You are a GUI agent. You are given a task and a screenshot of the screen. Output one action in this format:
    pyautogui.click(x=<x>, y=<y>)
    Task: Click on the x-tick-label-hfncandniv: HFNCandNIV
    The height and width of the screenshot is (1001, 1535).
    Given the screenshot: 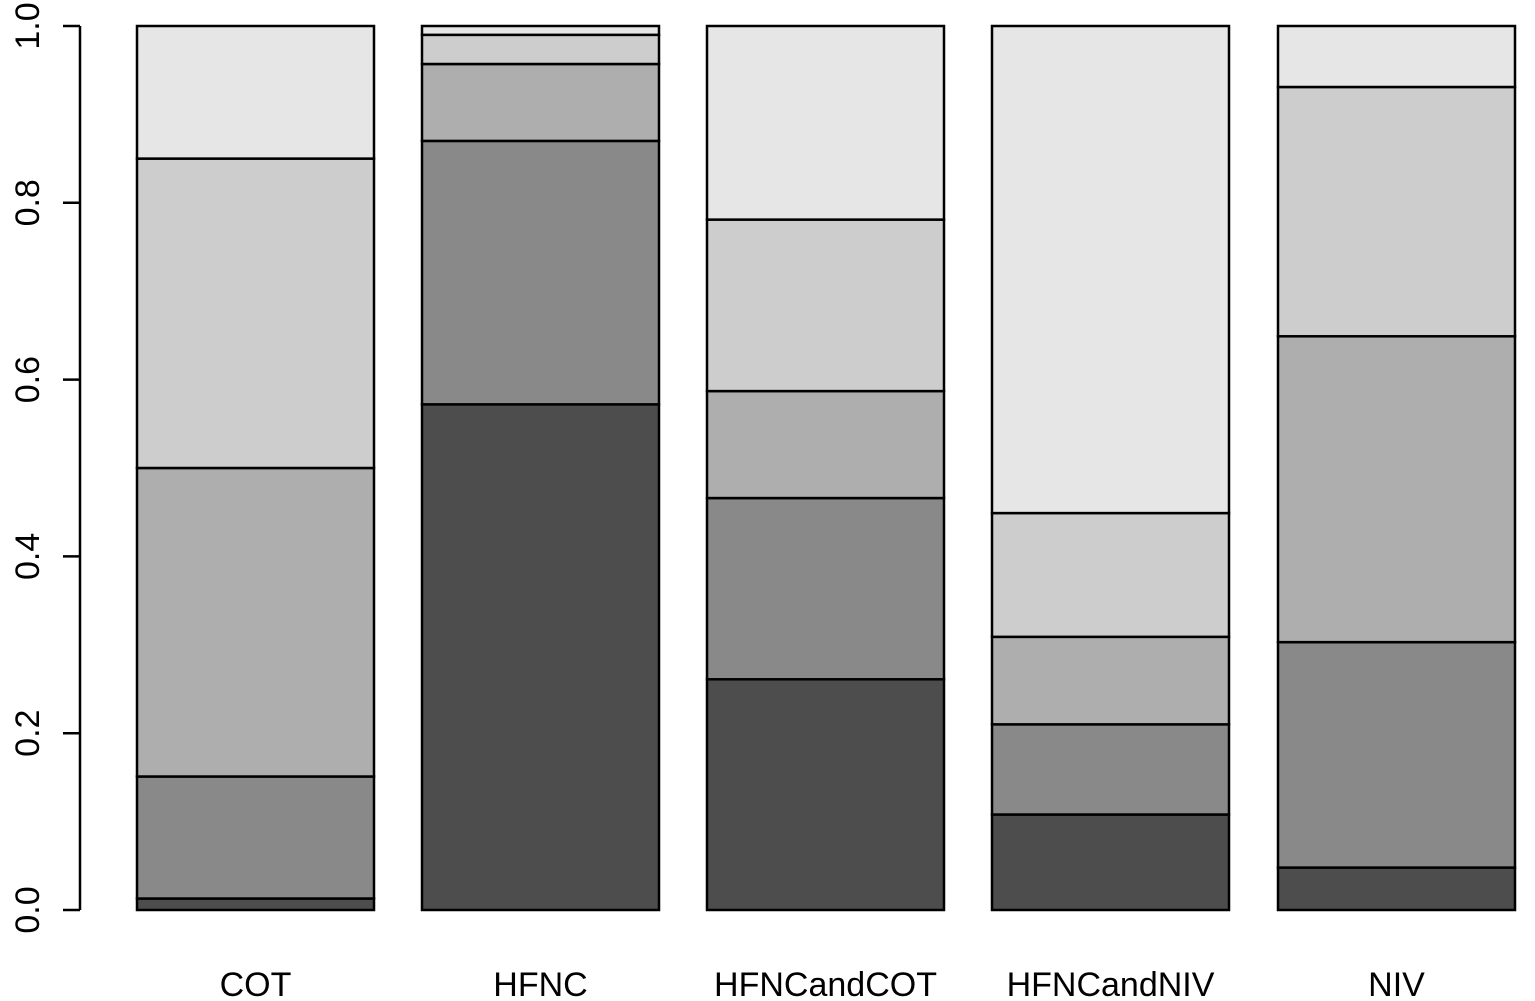 What is the action you would take?
    pyautogui.click(x=1111, y=983)
    